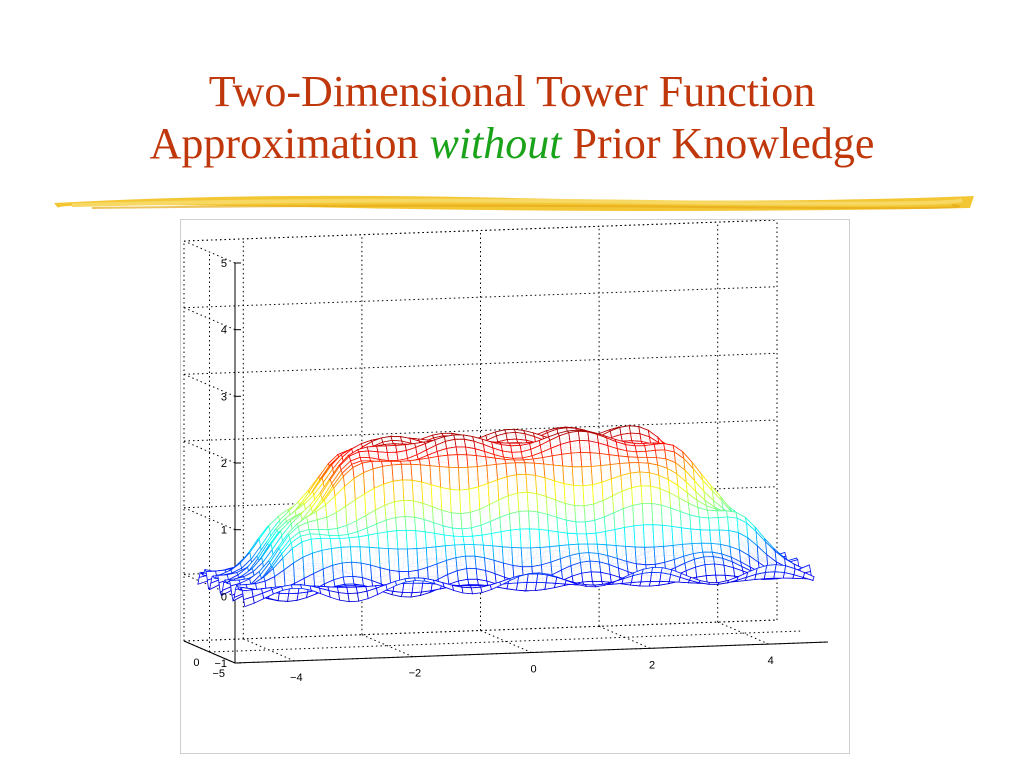  What do you see at coordinates (224, 531) in the screenshot?
I see `z-tick-label: 1` at bounding box center [224, 531].